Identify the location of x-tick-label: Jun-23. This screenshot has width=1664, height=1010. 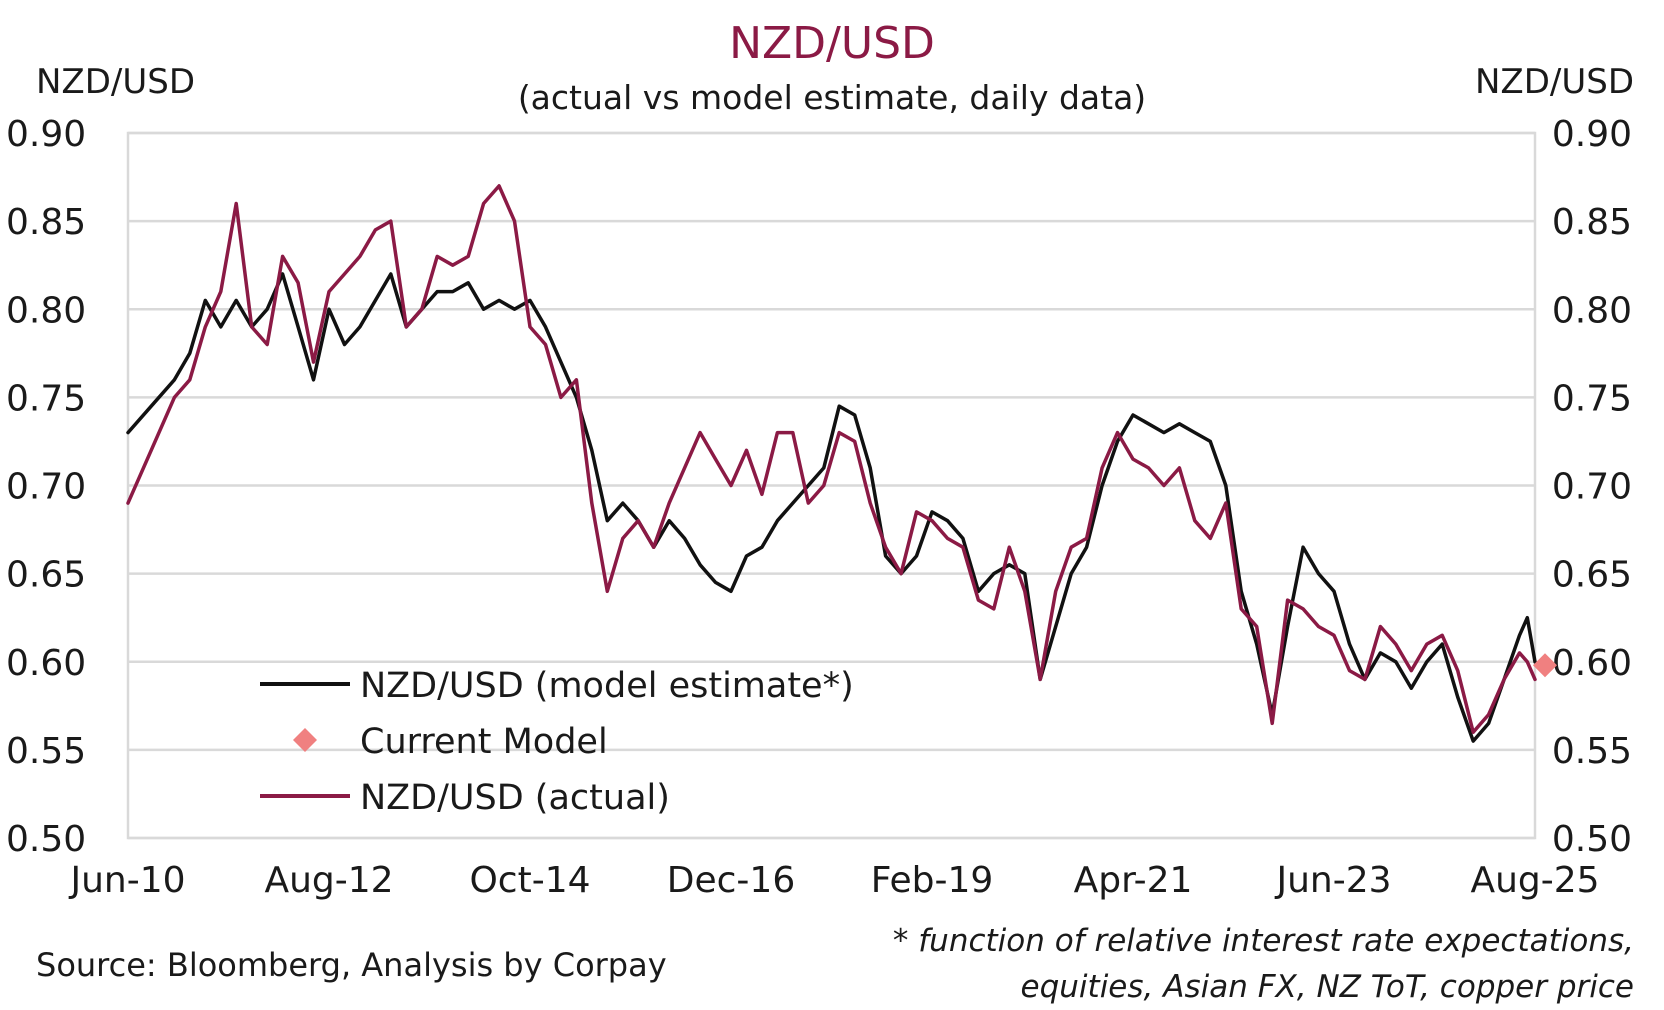
(1332, 880).